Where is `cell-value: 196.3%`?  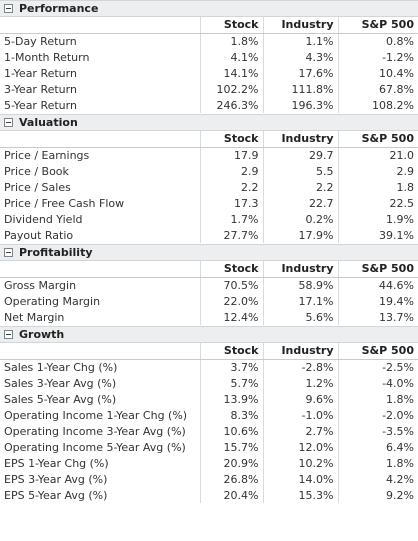 cell-value: 196.3% is located at coordinates (300, 105).